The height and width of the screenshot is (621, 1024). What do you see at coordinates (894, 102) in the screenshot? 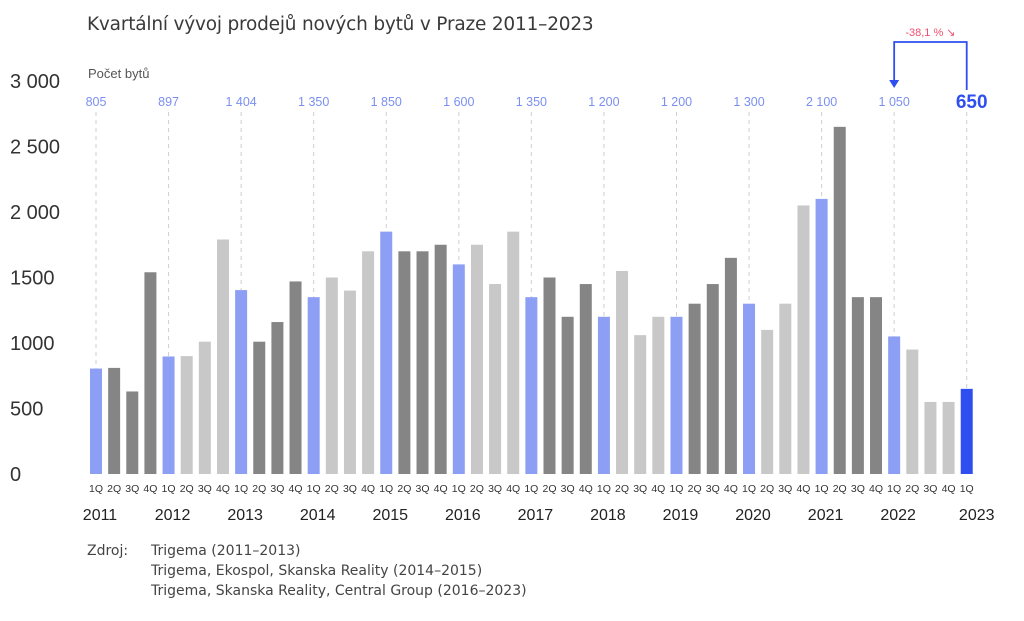
I see `q1-value-label: 1 050` at bounding box center [894, 102].